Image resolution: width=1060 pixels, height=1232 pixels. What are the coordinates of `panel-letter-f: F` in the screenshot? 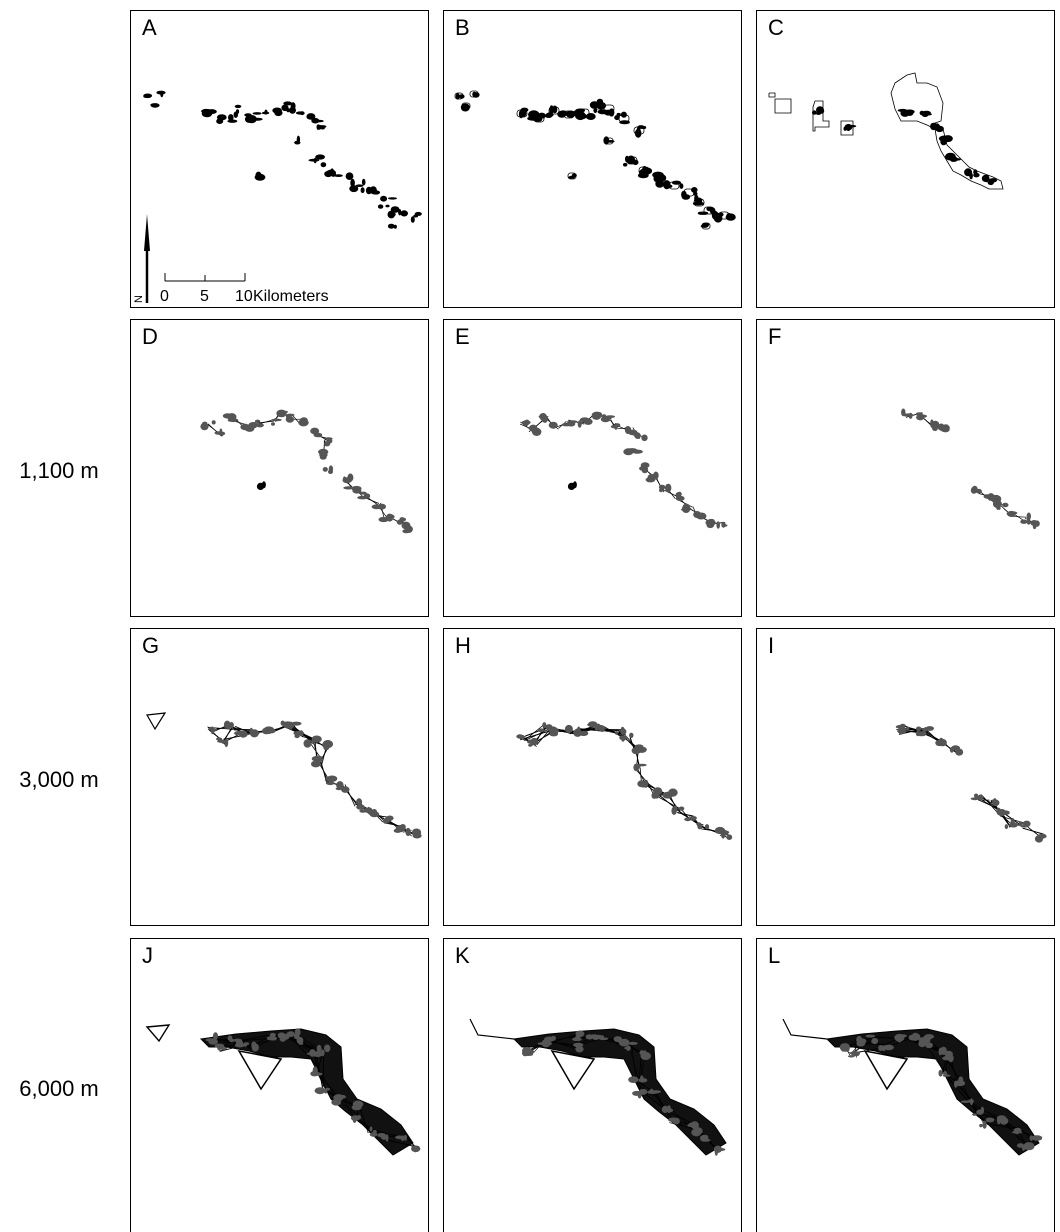 It's located at (775, 336).